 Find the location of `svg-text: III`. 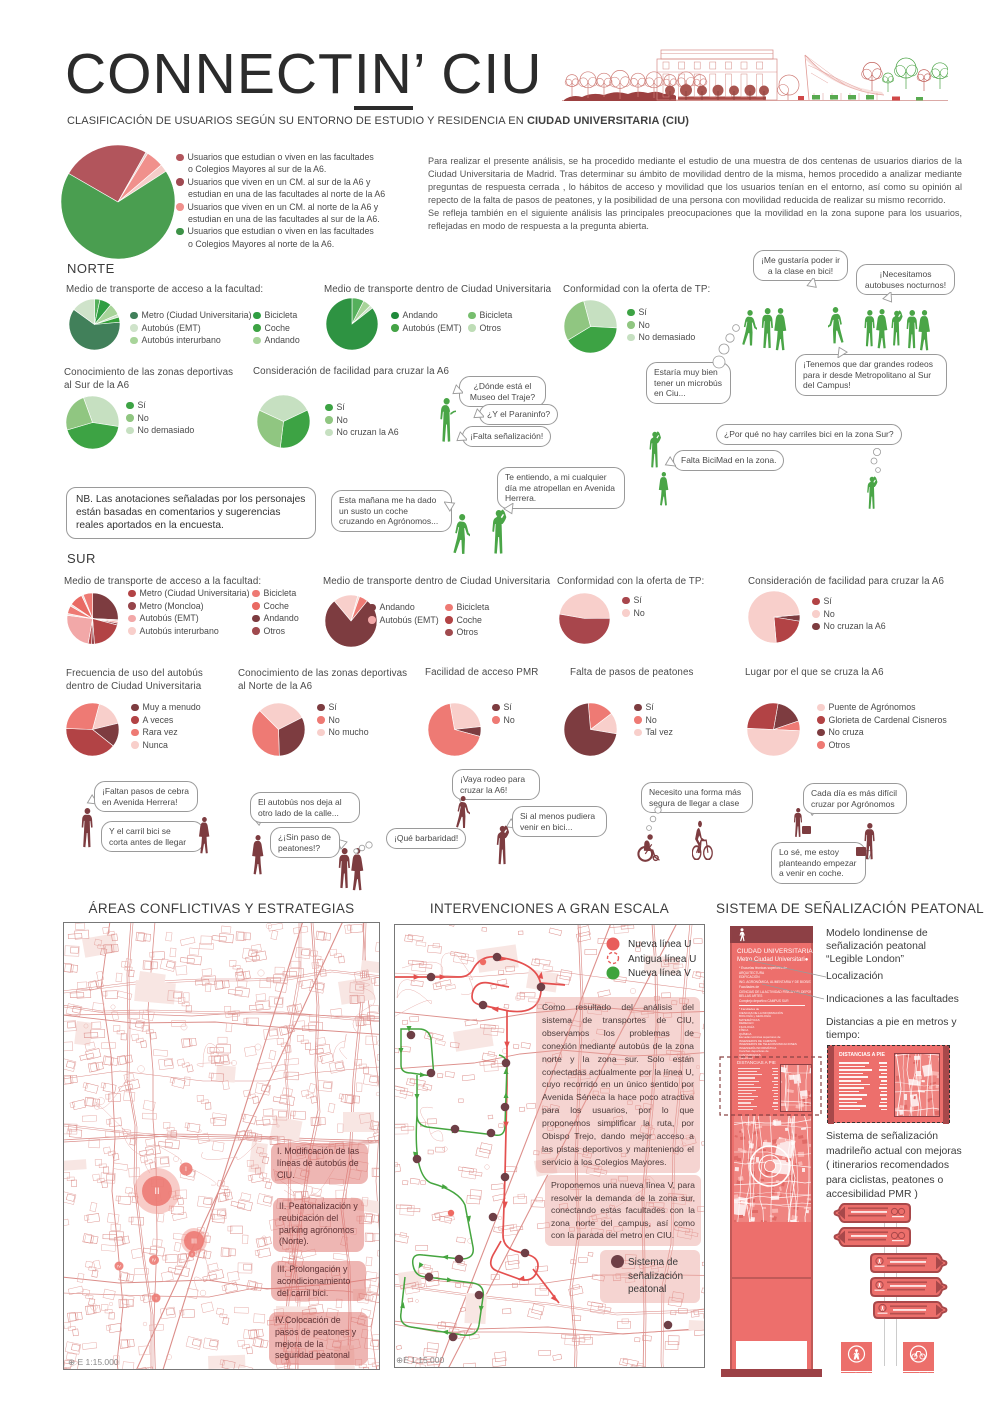

svg-text: III is located at coordinates (194, 1242).